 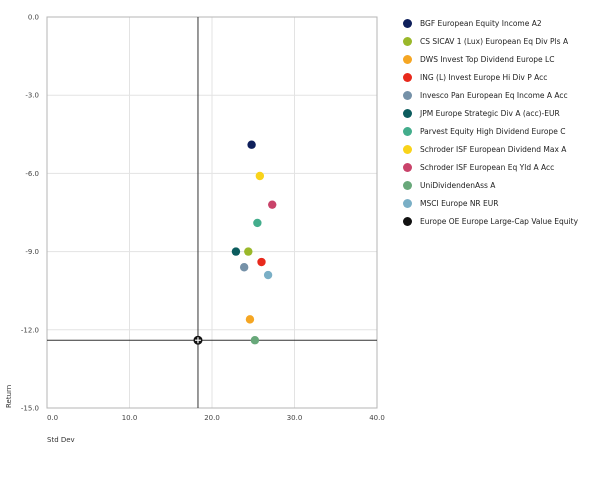 I want to click on legend-label: JPM Europe Strategic Div A (acc)-EUR, so click(x=490, y=113).